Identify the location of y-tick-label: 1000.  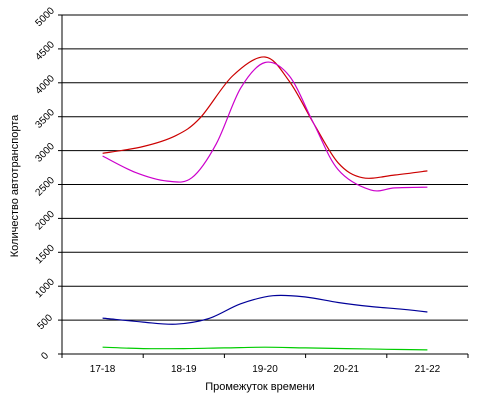
(45, 288).